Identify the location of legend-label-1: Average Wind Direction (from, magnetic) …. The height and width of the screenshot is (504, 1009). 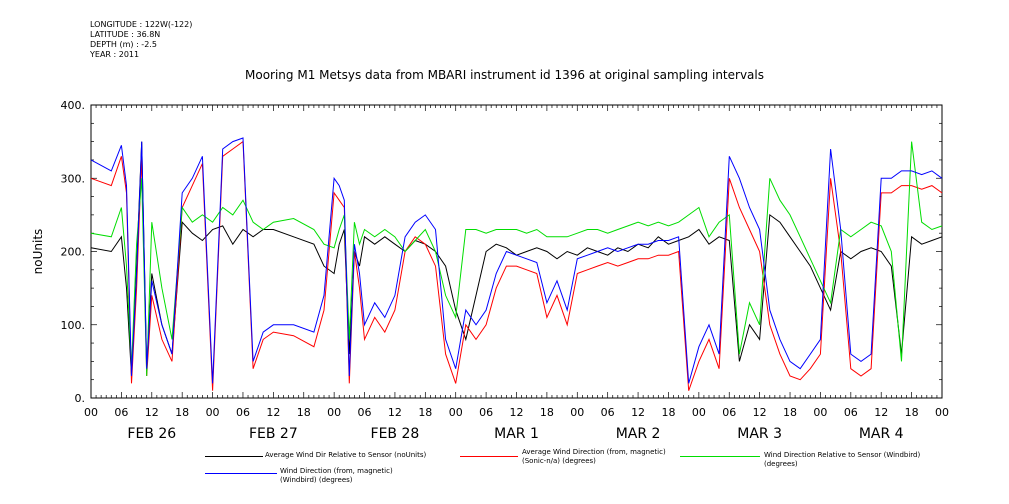
(594, 456).